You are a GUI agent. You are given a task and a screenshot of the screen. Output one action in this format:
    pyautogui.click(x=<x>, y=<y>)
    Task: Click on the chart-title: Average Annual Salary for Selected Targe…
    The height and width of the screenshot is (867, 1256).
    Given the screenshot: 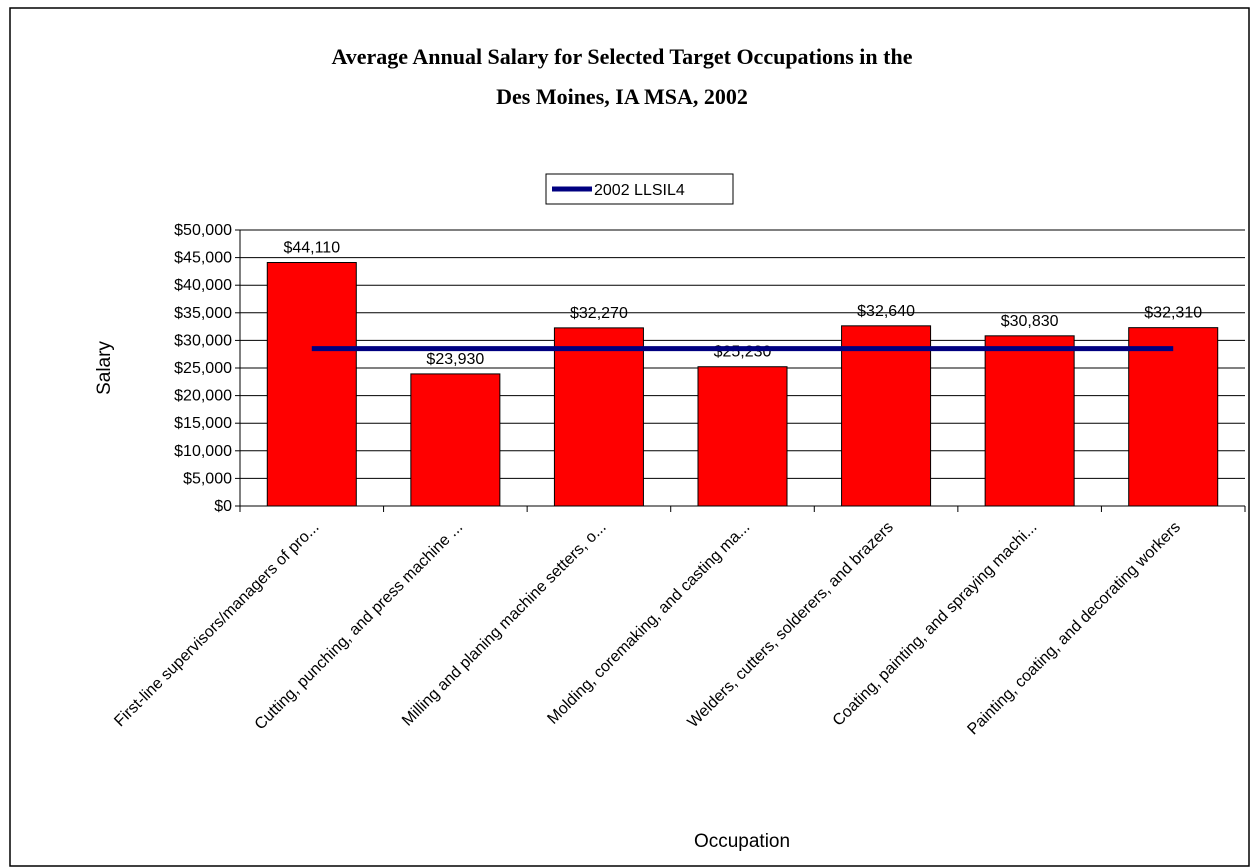 What is the action you would take?
    pyautogui.click(x=622, y=56)
    